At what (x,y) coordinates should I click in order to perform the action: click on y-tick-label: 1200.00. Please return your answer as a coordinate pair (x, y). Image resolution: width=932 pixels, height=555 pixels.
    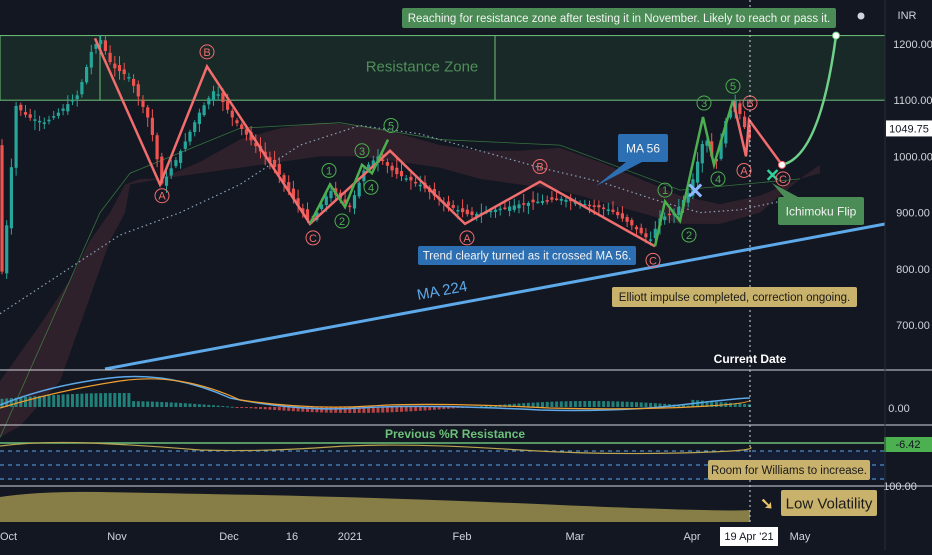
    Looking at the image, I should click on (912, 45).